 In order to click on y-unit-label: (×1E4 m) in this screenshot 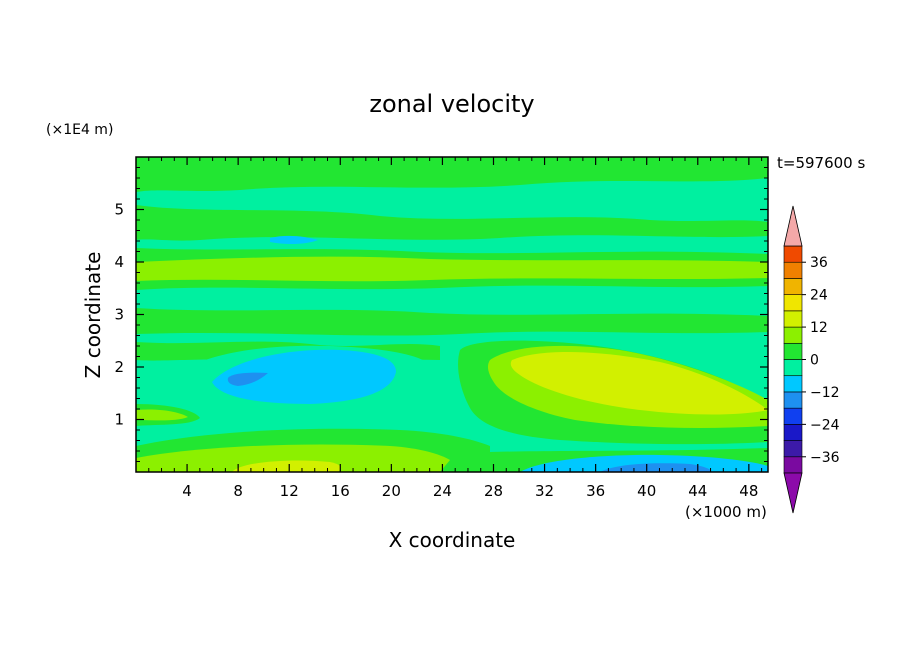, I will do `click(79, 130)`.